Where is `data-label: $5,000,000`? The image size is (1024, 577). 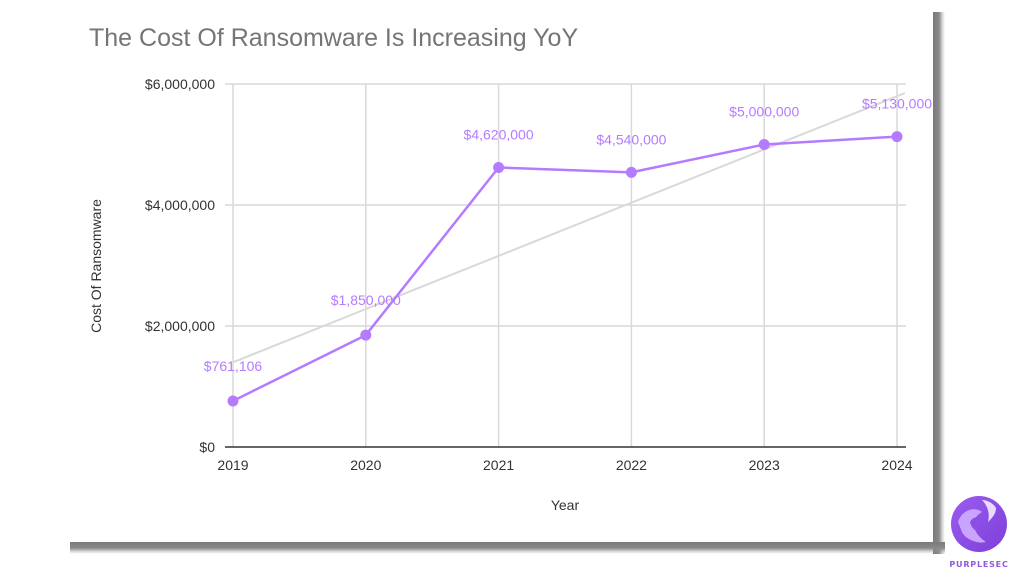
data-label: $5,000,000 is located at coordinates (764, 112).